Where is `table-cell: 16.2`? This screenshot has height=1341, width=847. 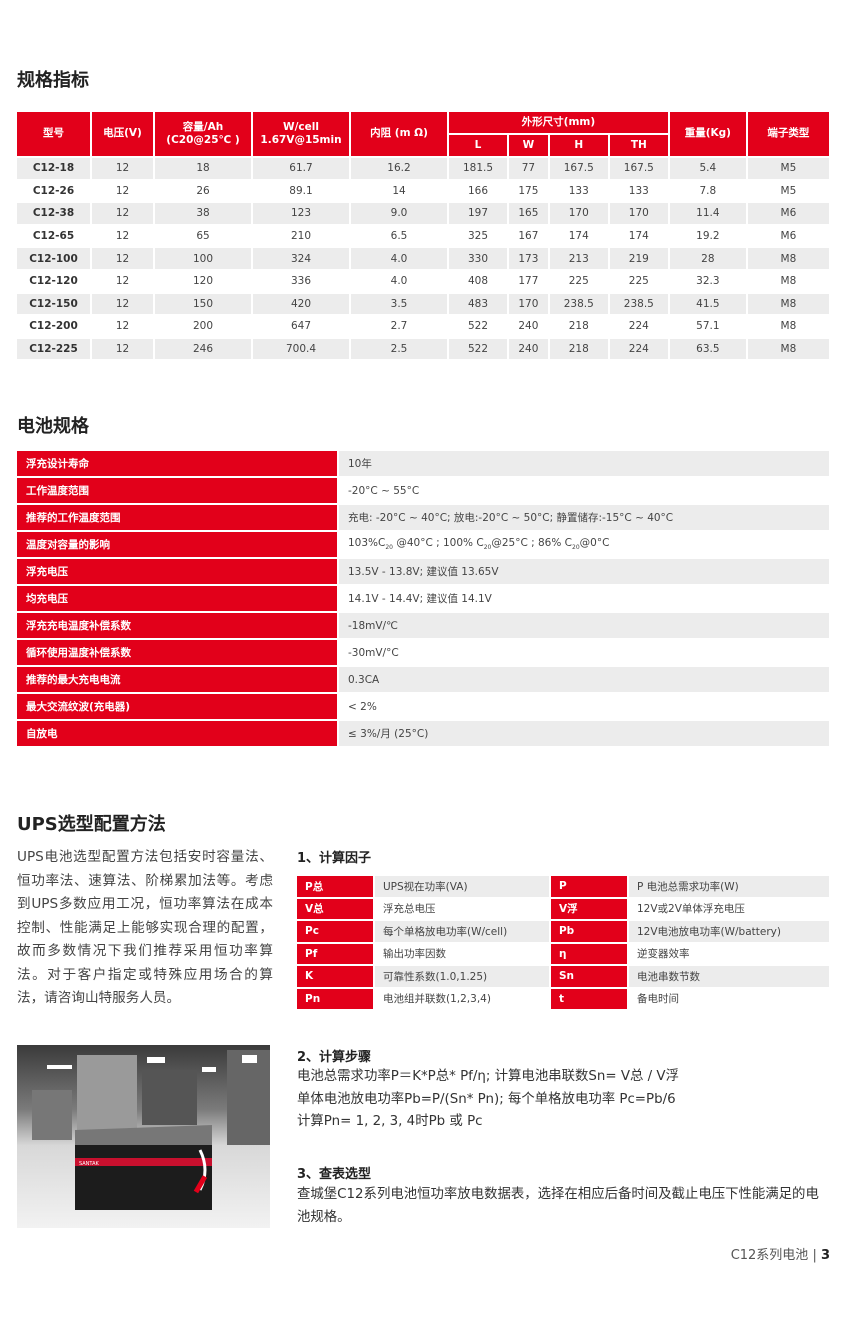
table-cell: 16.2 is located at coordinates (399, 168).